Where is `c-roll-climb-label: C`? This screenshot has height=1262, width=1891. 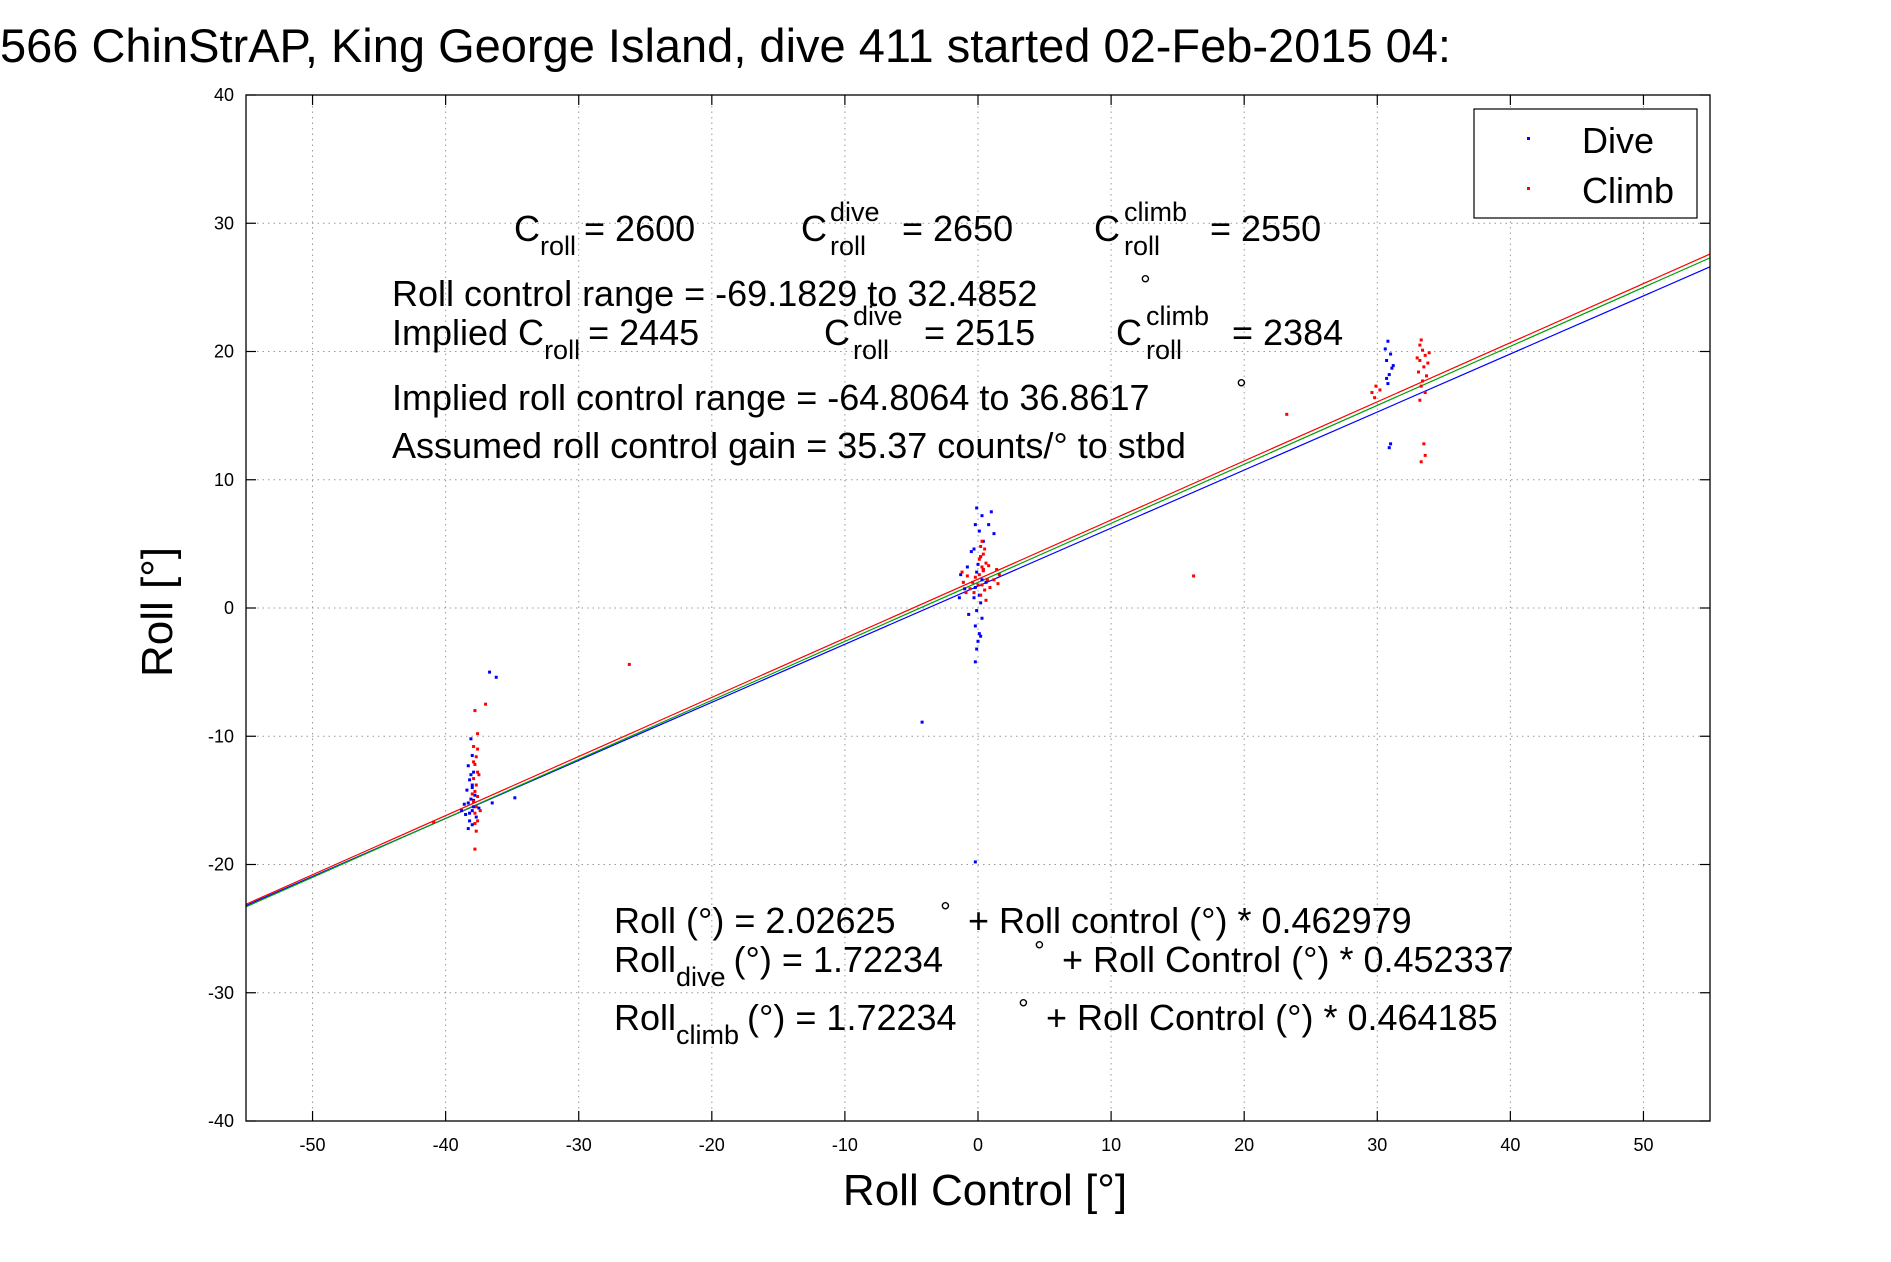
c-roll-climb-label: C is located at coordinates (1107, 228).